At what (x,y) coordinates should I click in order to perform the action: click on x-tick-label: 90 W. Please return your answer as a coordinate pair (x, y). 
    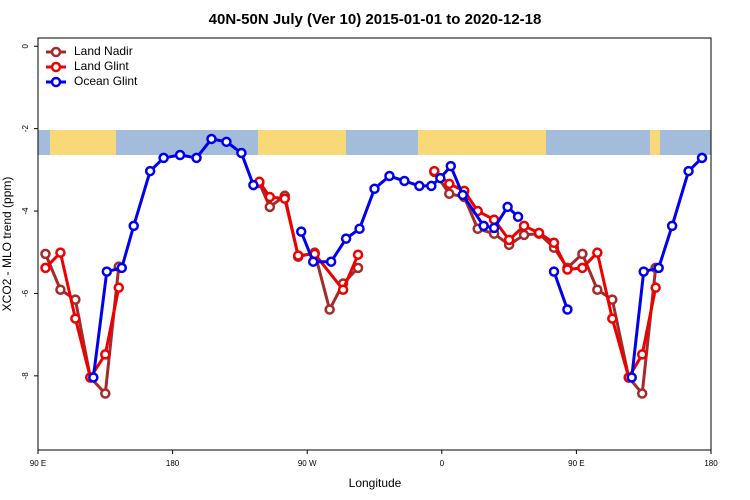
    Looking at the image, I should click on (307, 463).